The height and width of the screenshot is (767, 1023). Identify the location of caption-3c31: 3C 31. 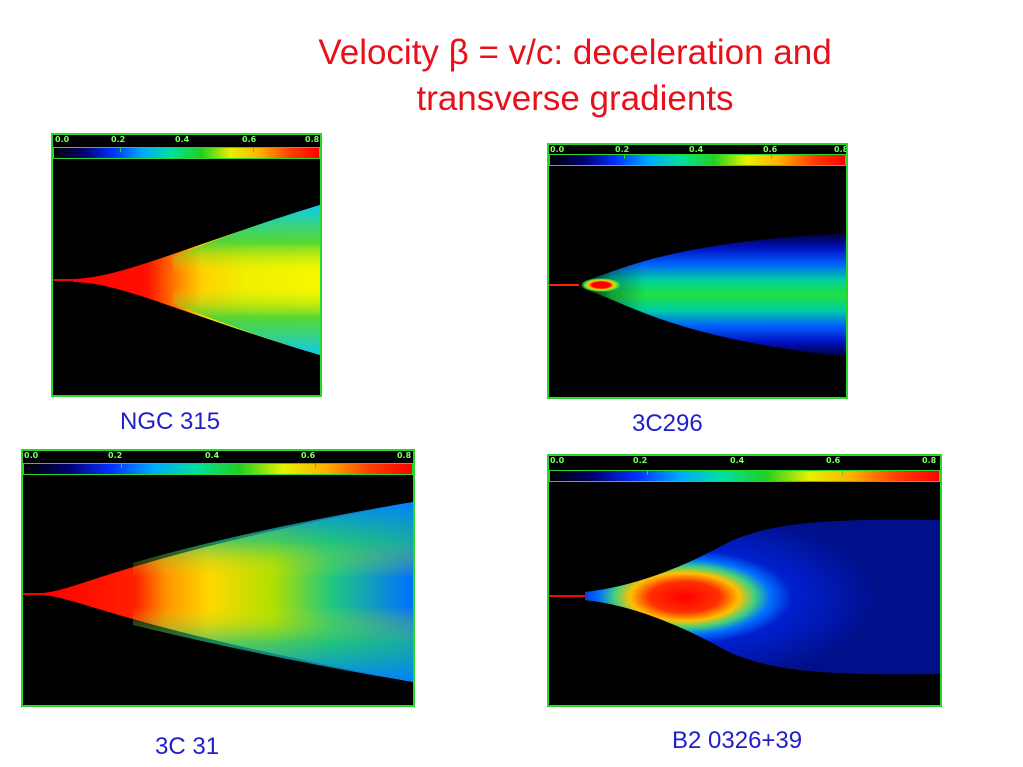
(187, 746).